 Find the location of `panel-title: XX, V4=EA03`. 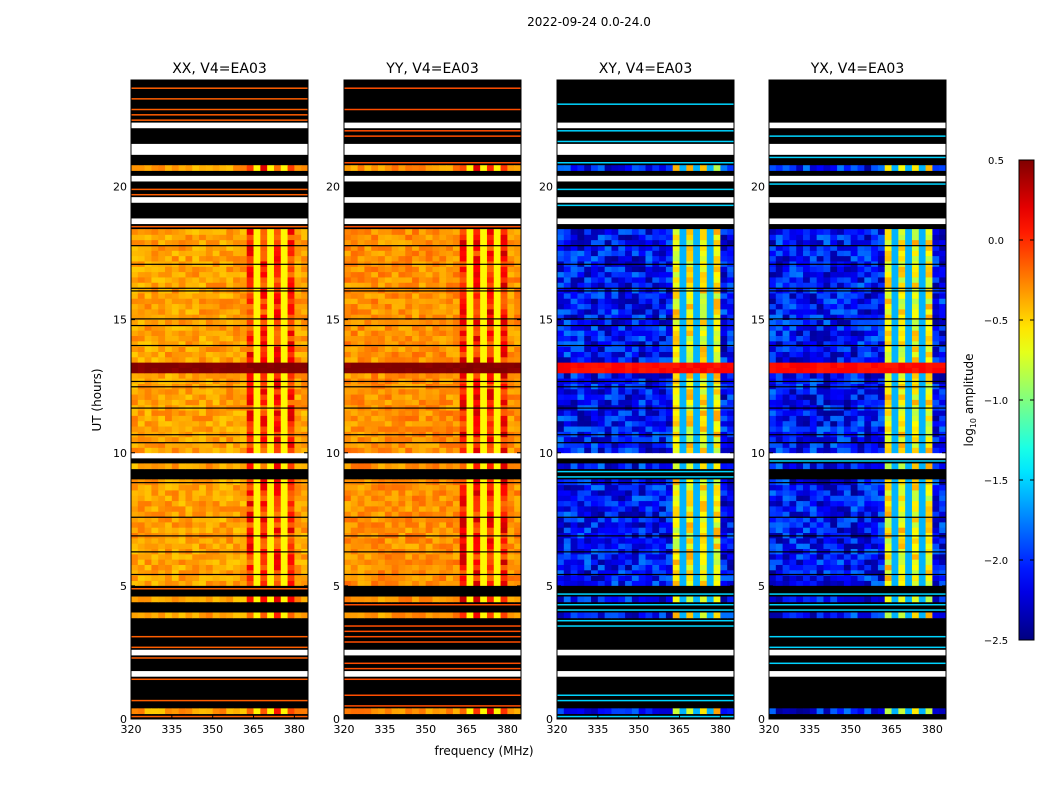

panel-title: XX, V4=EA03 is located at coordinates (219, 69).